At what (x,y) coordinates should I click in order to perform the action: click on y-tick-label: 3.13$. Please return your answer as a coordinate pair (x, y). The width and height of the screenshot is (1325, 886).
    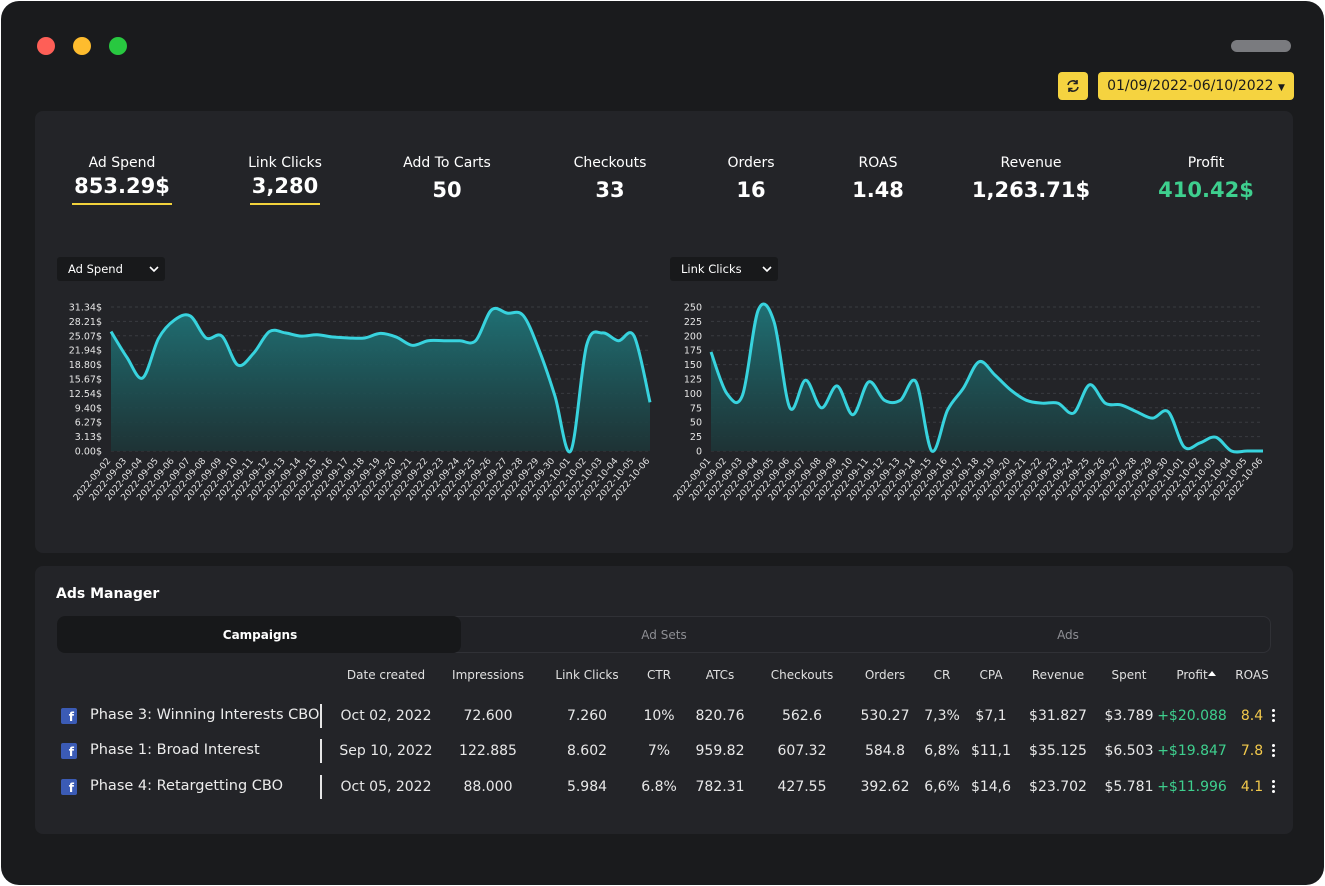
    Looking at the image, I should click on (88, 437).